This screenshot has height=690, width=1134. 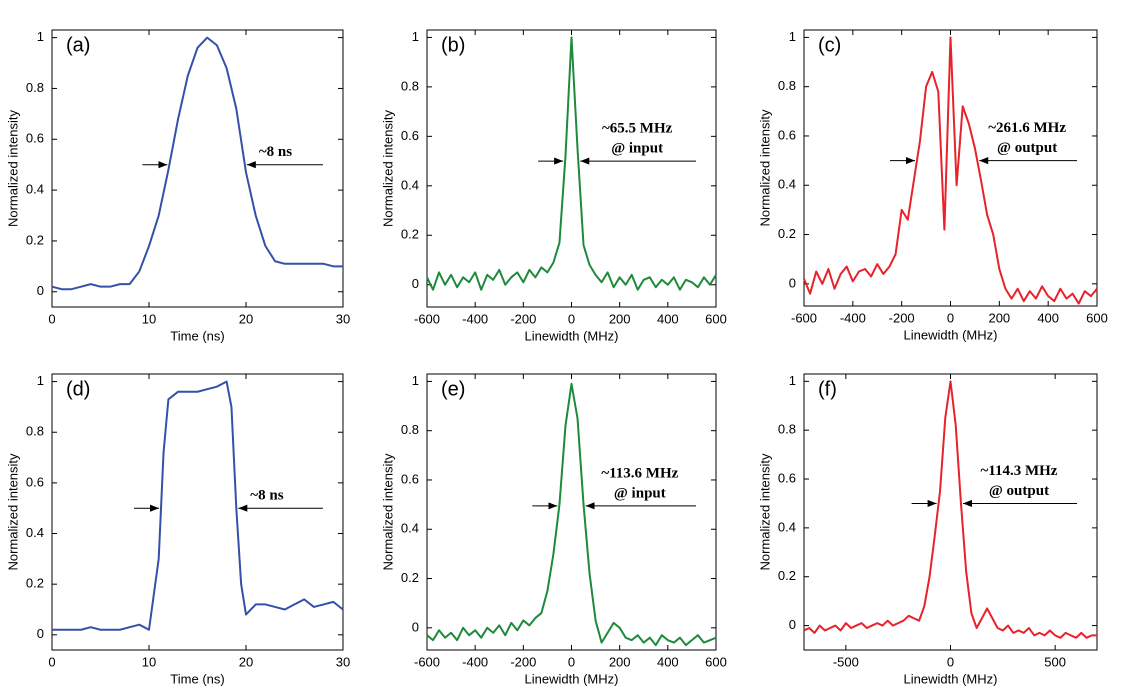 What do you see at coordinates (78, 389) in the screenshot?
I see `panel-label: (d)` at bounding box center [78, 389].